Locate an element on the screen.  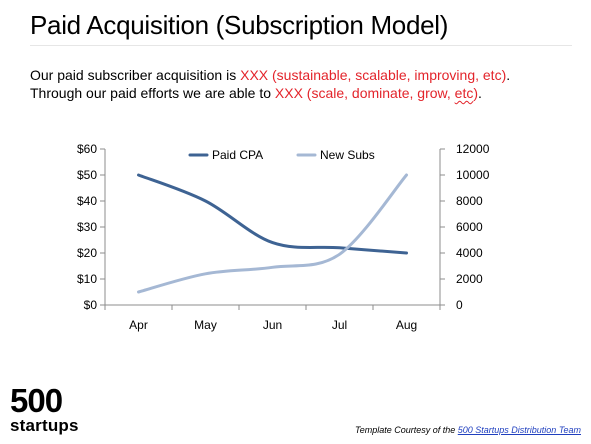
intro-line-2-options: (scale, dominate, grow, etc) is located at coordinates (392, 93).